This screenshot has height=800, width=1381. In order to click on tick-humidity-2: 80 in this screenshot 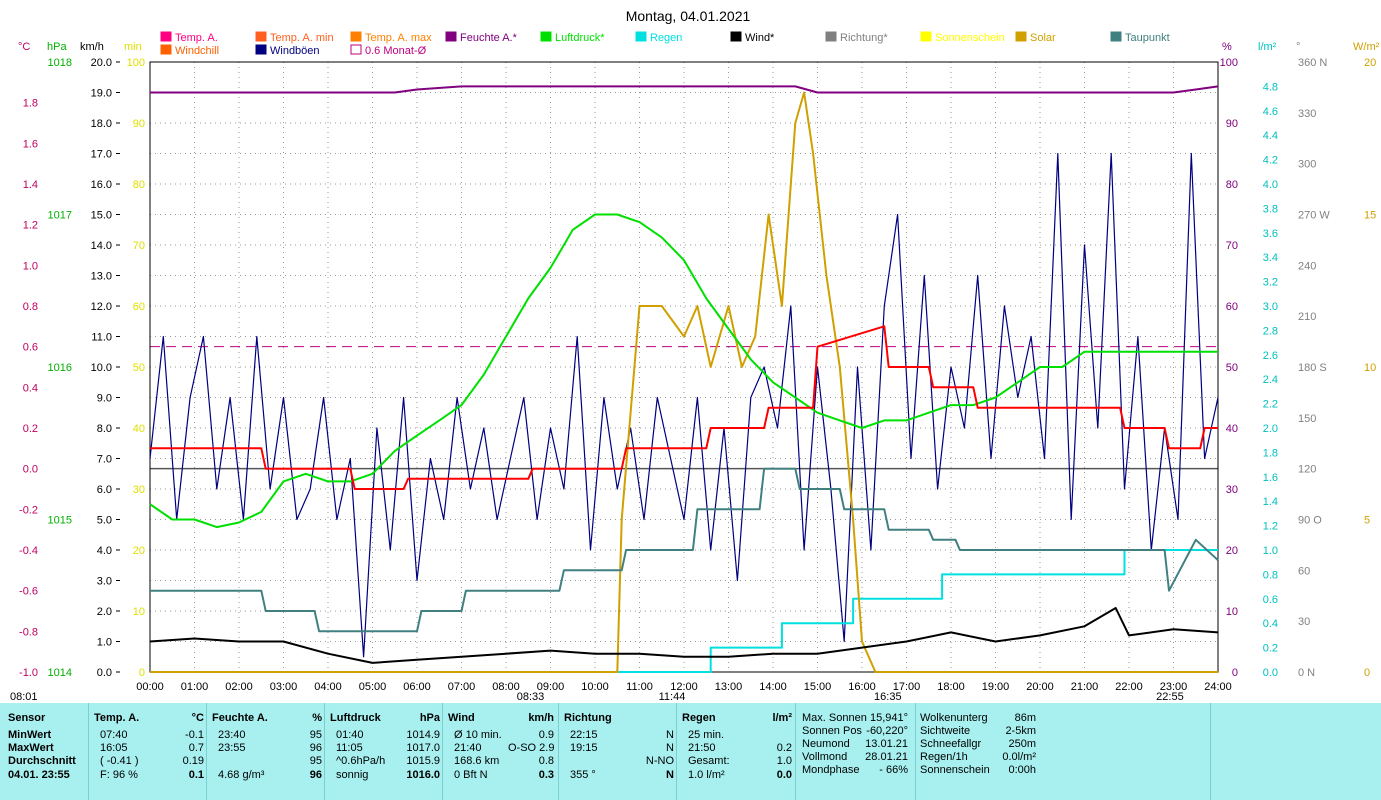, I will do `click(1232, 185)`.